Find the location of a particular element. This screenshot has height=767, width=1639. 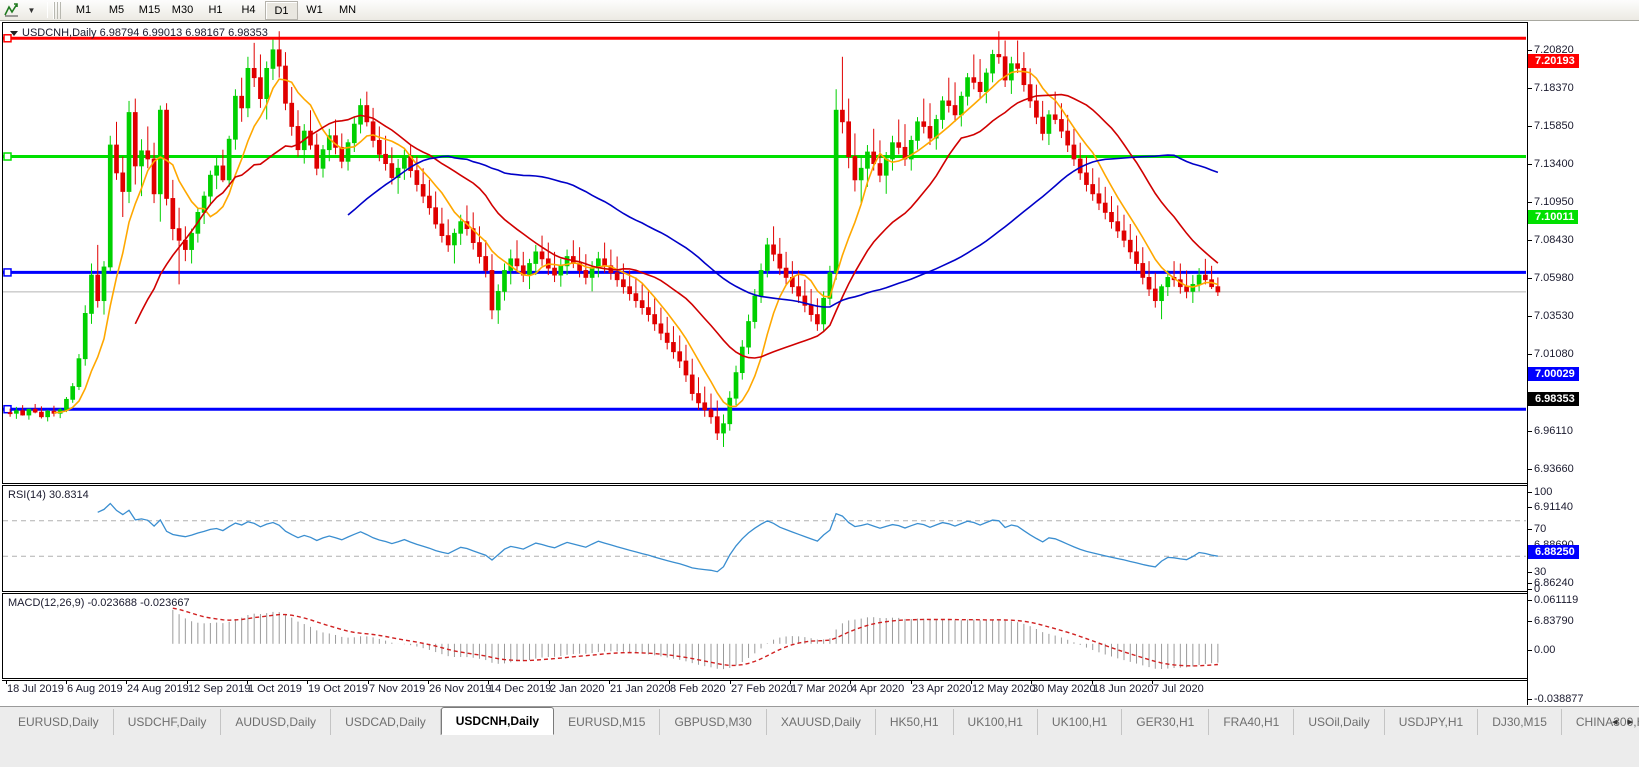

timeframe-h1: H1 is located at coordinates (215, 9).